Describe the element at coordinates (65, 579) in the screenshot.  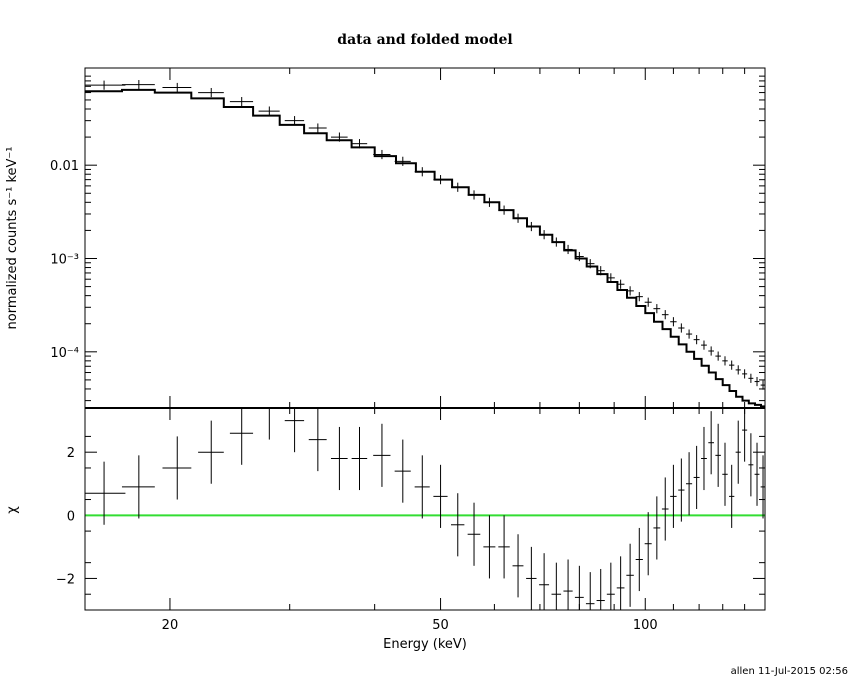
I see `y-tick-label: −2` at that location.